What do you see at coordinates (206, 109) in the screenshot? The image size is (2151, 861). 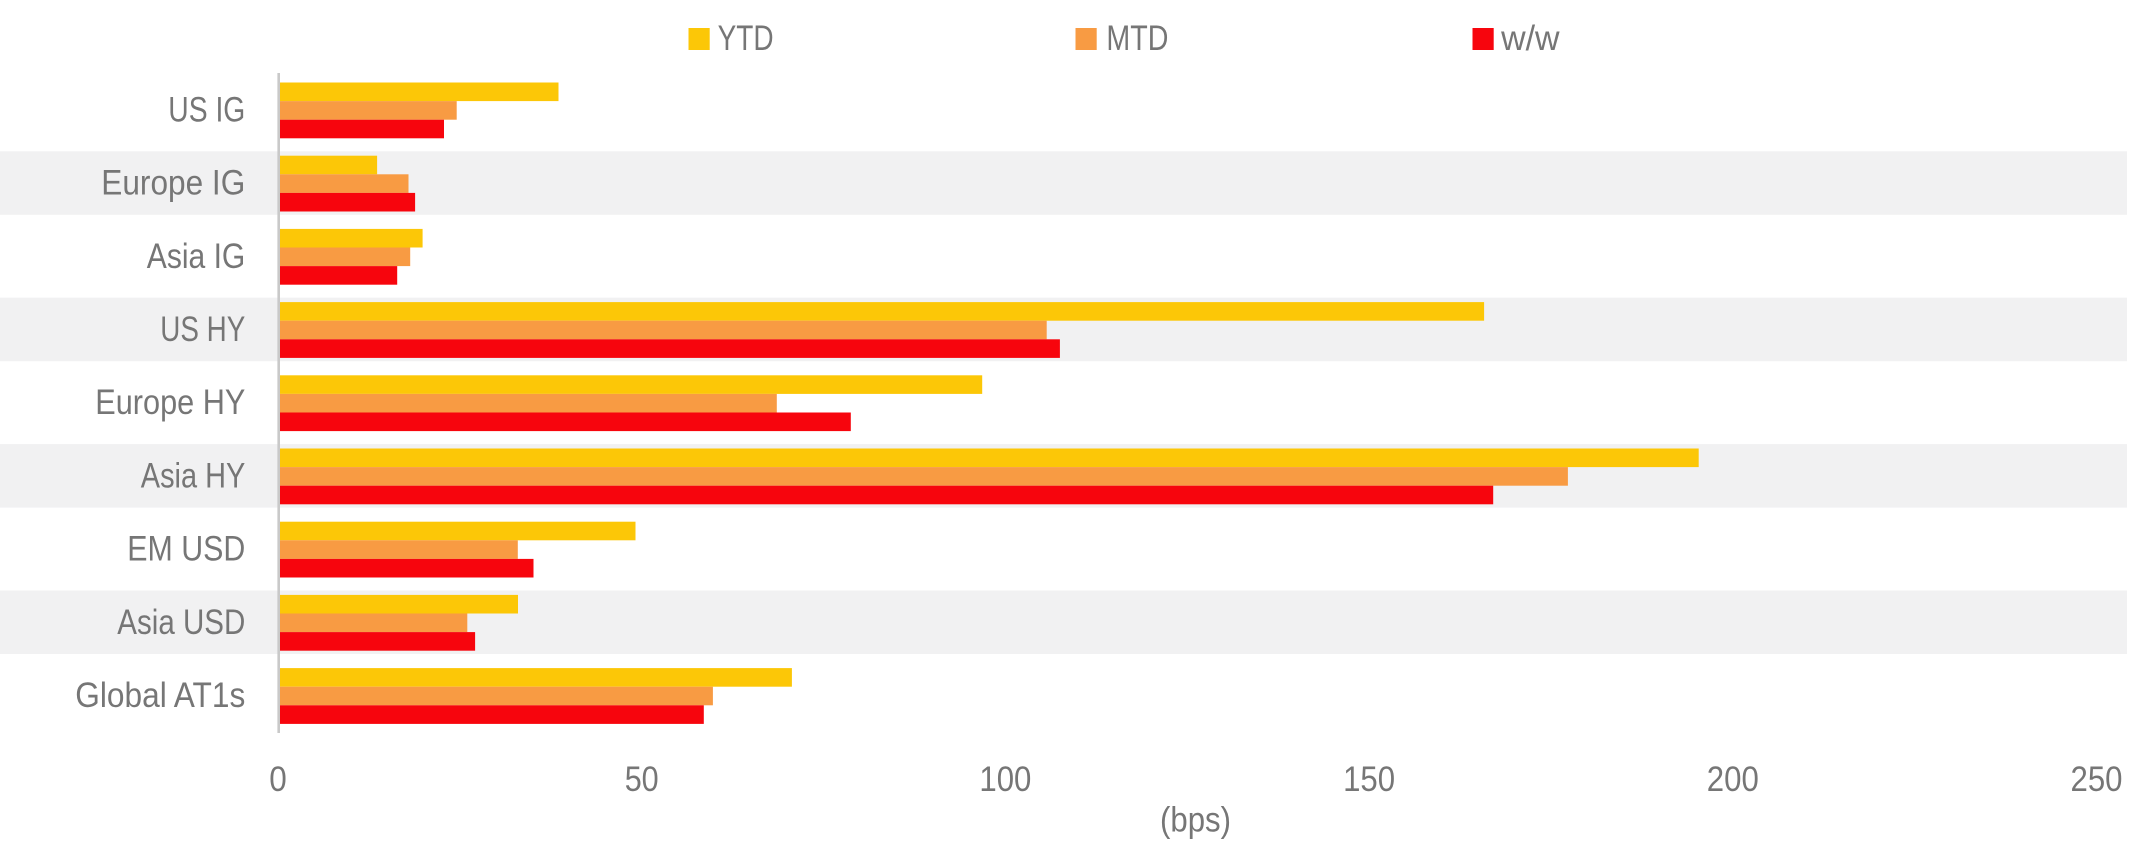 I see `svg-text: US IG` at bounding box center [206, 109].